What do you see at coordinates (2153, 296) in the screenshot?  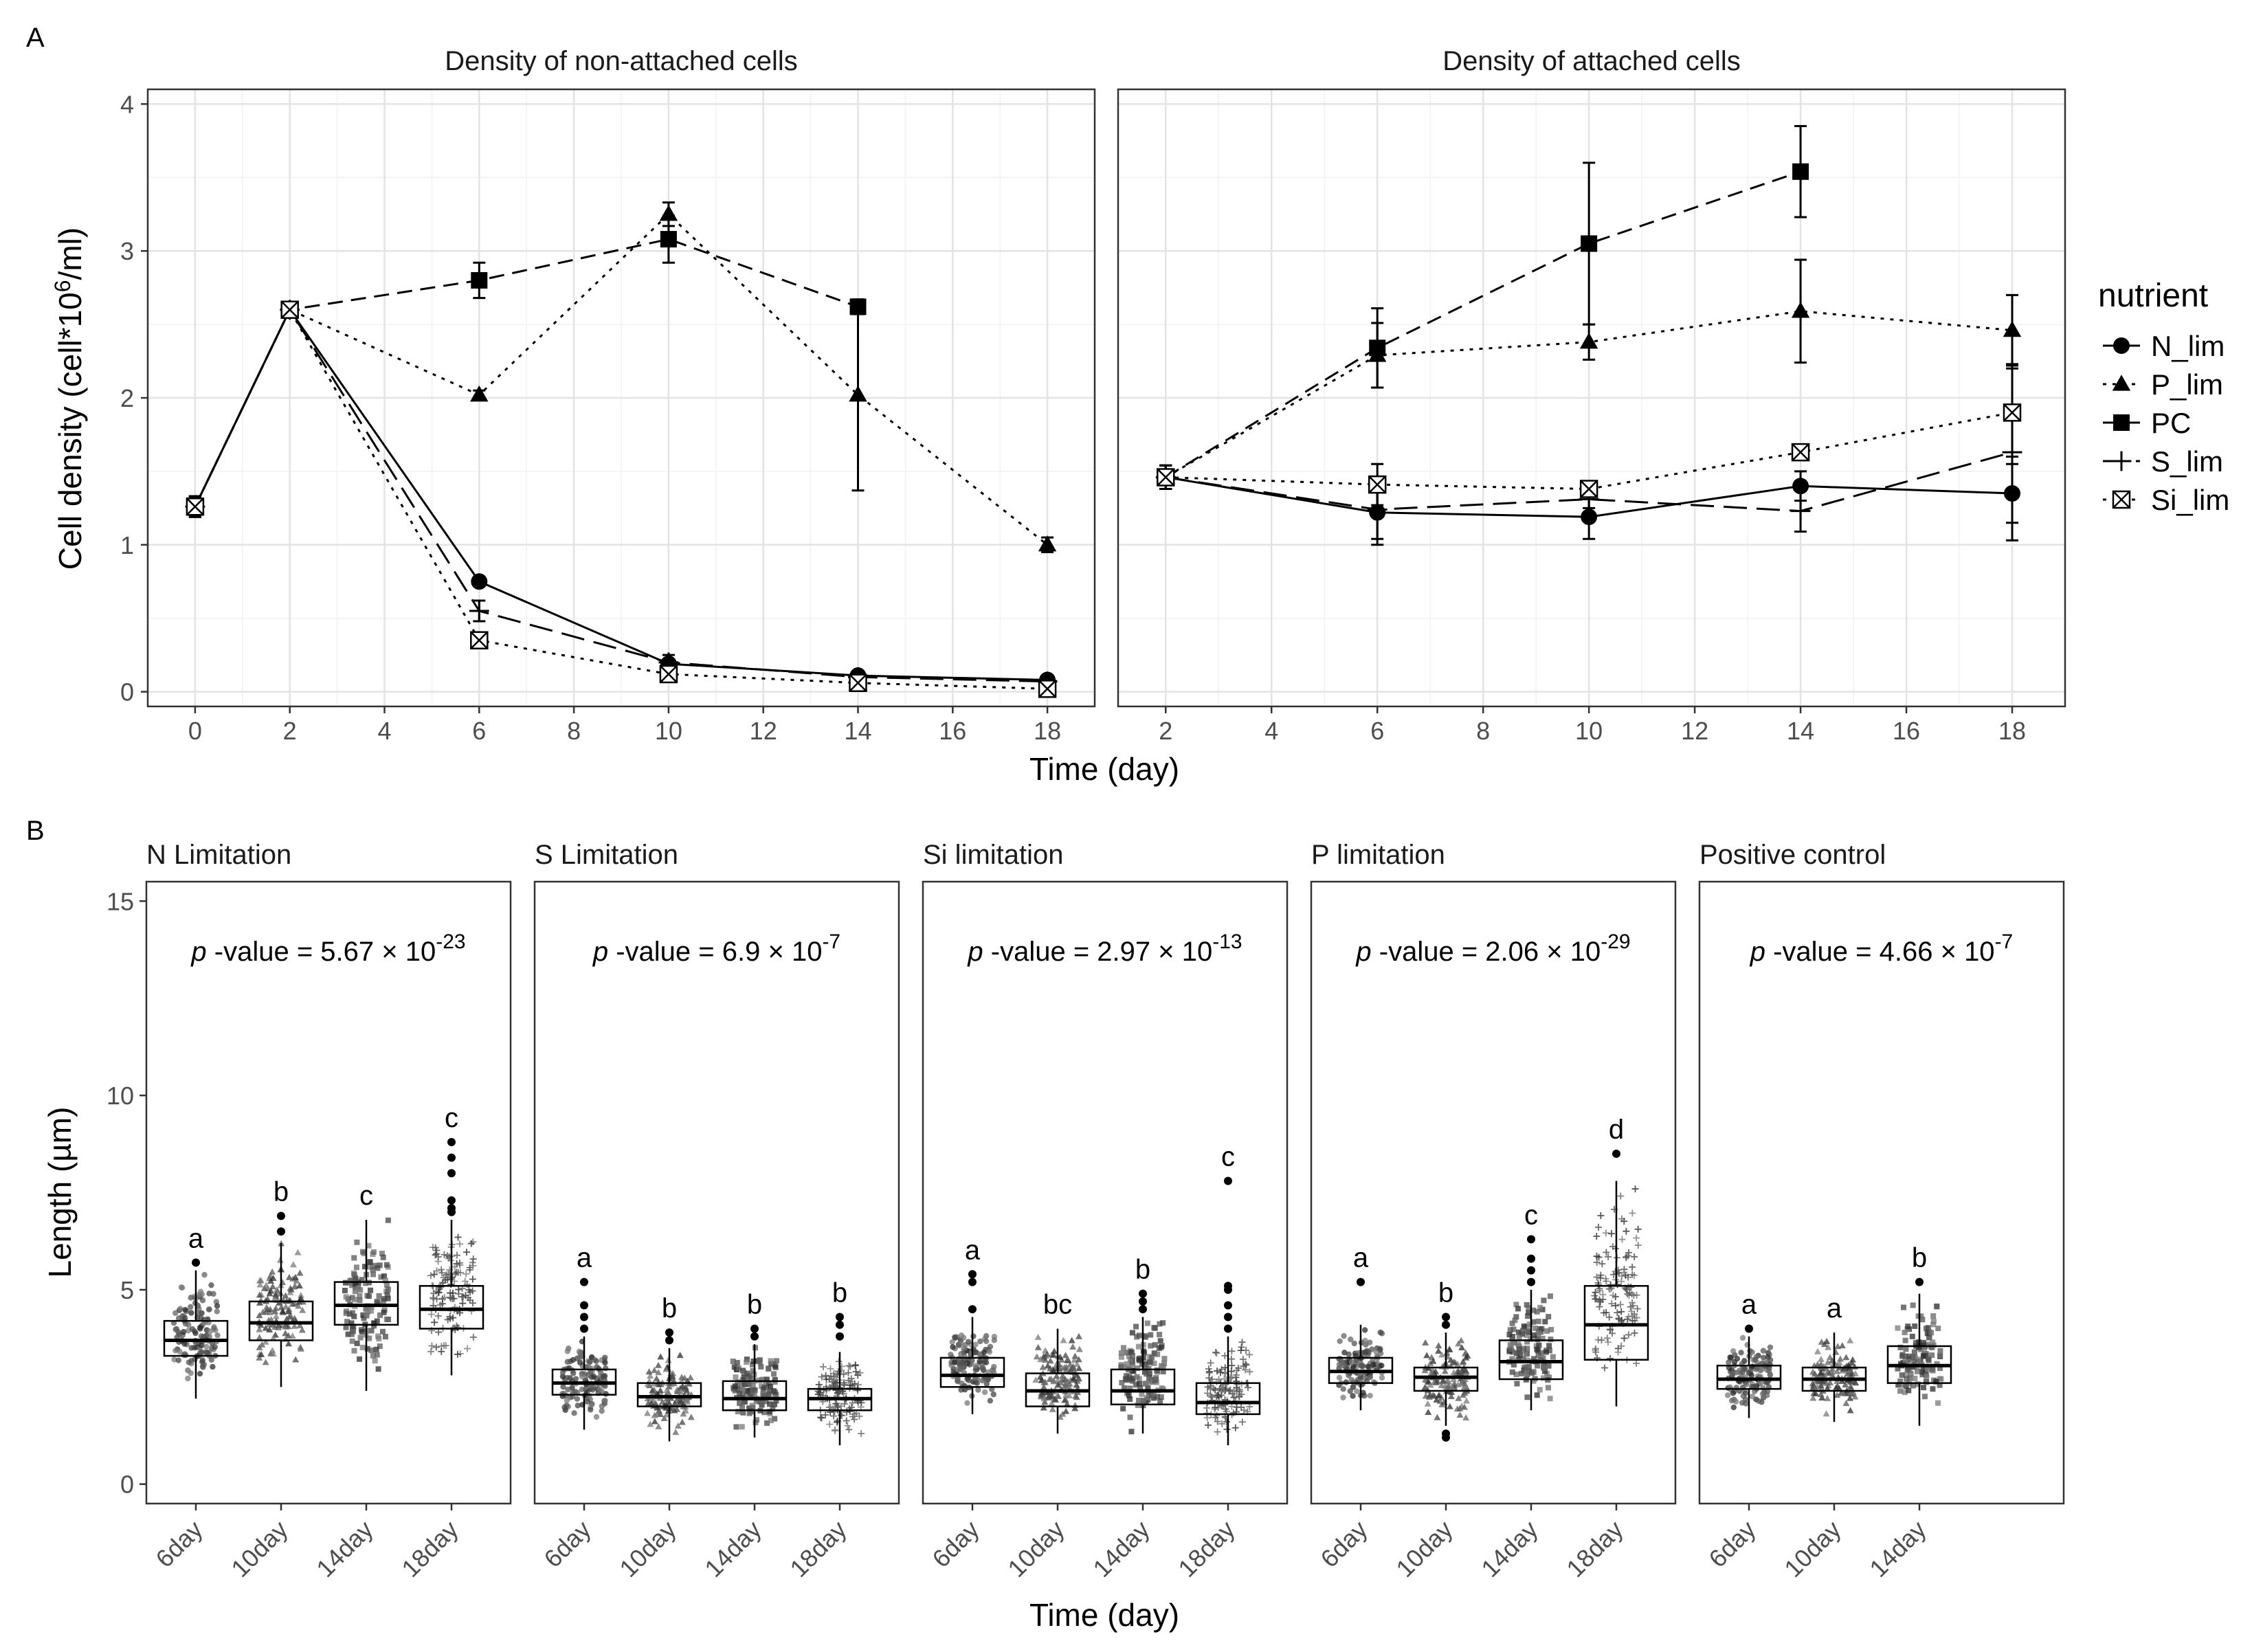 I see `legend-title: nutrient` at bounding box center [2153, 296].